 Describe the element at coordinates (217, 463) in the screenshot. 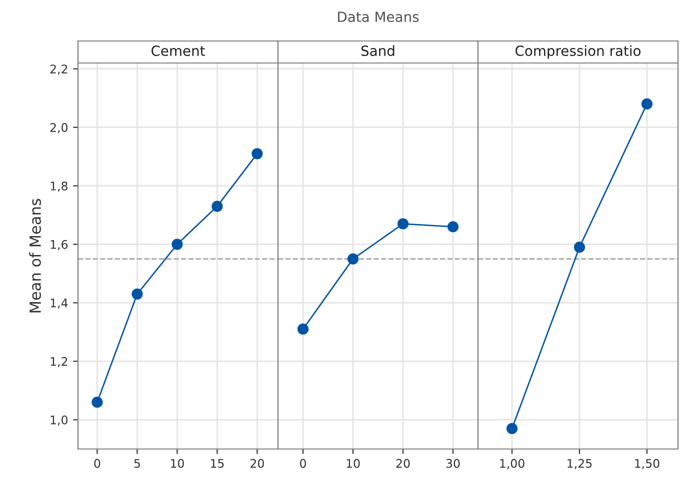

I see `x-tick-label: 15` at that location.